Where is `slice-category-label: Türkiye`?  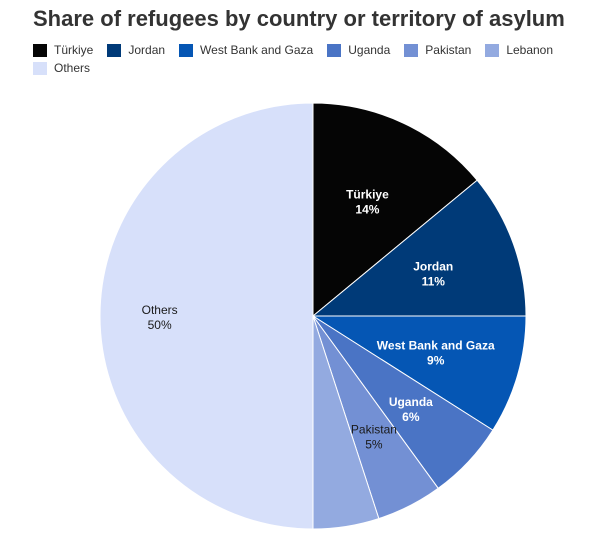
slice-category-label: Türkiye is located at coordinates (367, 194).